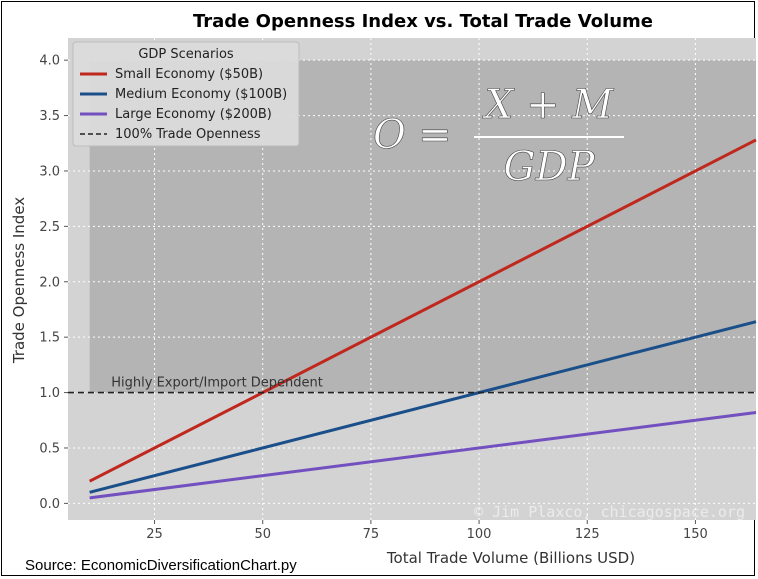  I want to click on formula-denominator: GDP, so click(550, 167).